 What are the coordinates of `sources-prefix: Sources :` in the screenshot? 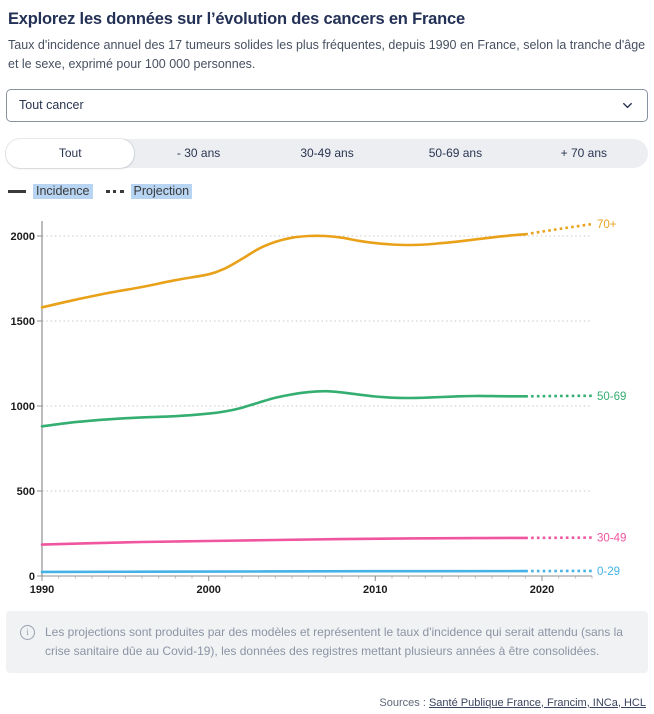 It's located at (404, 702).